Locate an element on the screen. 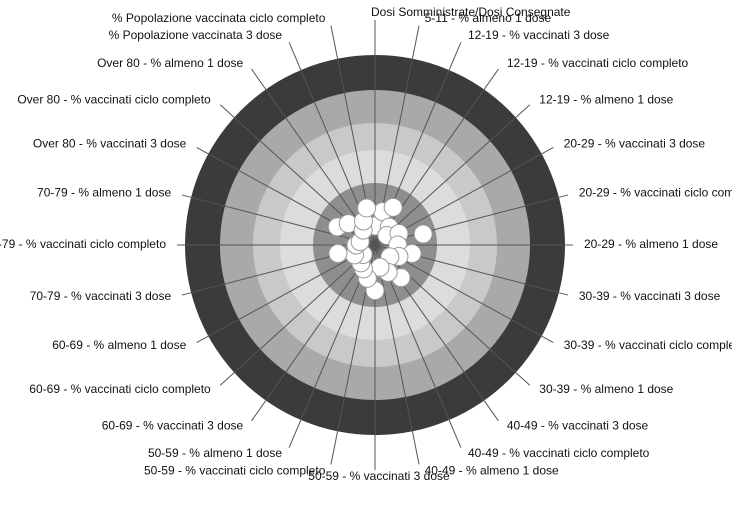 This screenshot has height=518, width=732. axis-label: 30-39 - % almeno 1 dose is located at coordinates (606, 389).